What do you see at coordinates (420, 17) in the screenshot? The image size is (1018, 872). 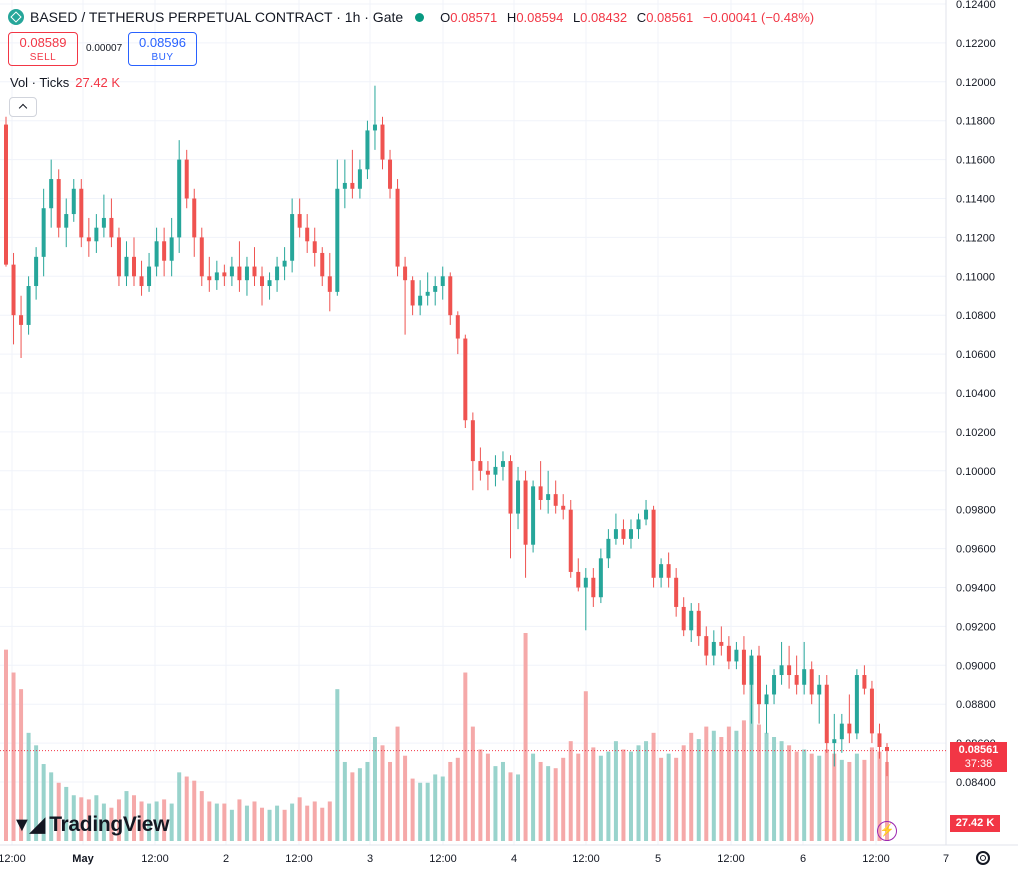 I see `market-open-dot-icon` at bounding box center [420, 17].